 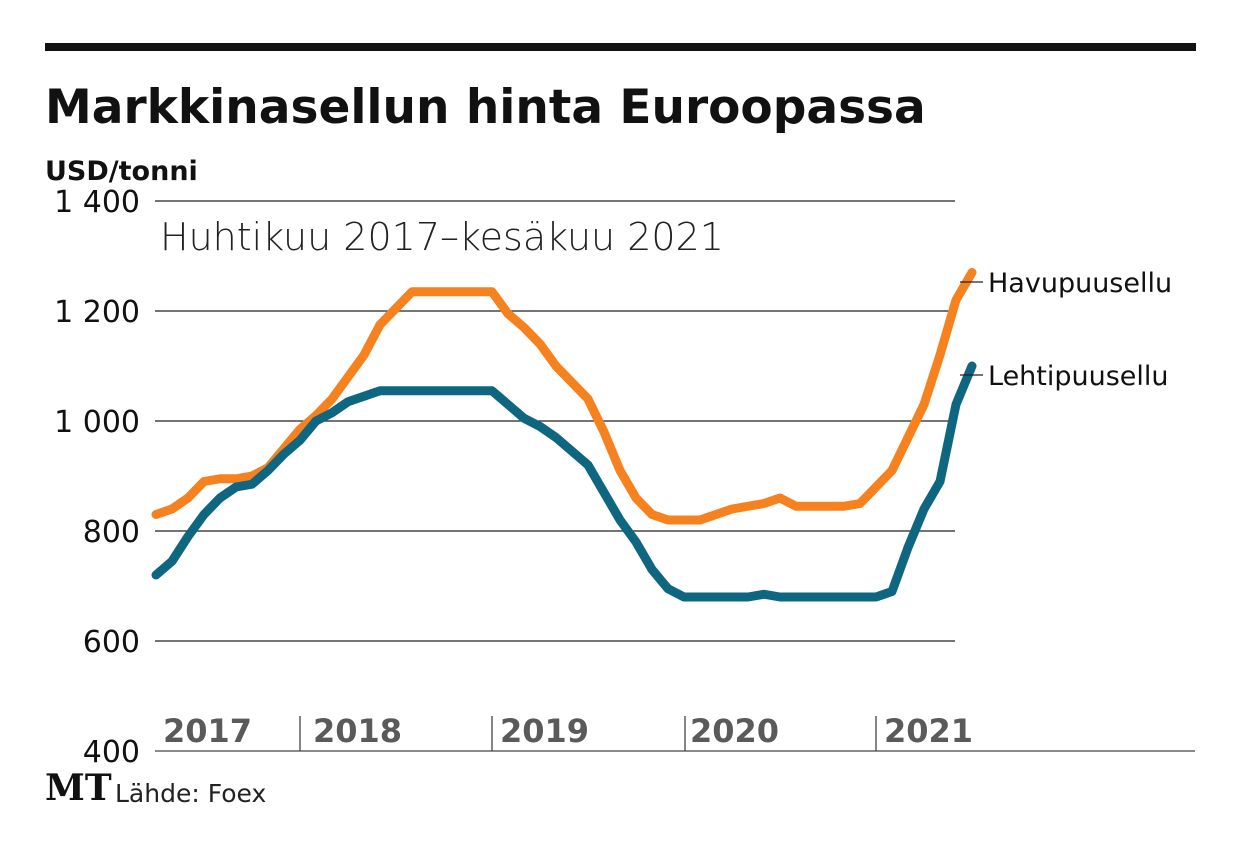 What do you see at coordinates (1078, 376) in the screenshot?
I see `series-label: Lehtipuusellu` at bounding box center [1078, 376].